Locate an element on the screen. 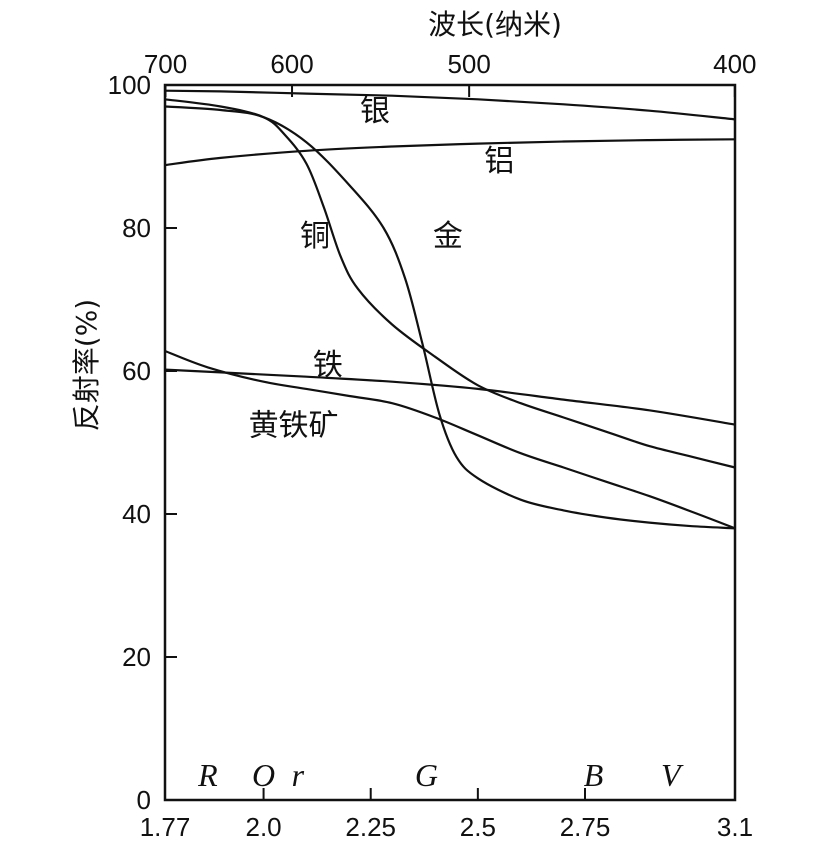 This screenshot has height=850, width=821. top-tick-label: 600 is located at coordinates (291, 64).